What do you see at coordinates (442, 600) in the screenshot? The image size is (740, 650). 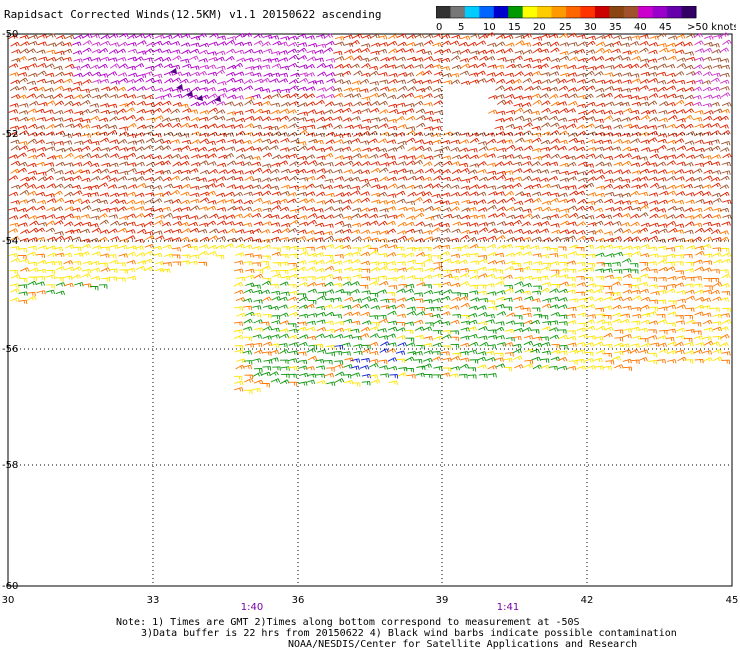 I see `longitude-label: 39` at bounding box center [442, 600].